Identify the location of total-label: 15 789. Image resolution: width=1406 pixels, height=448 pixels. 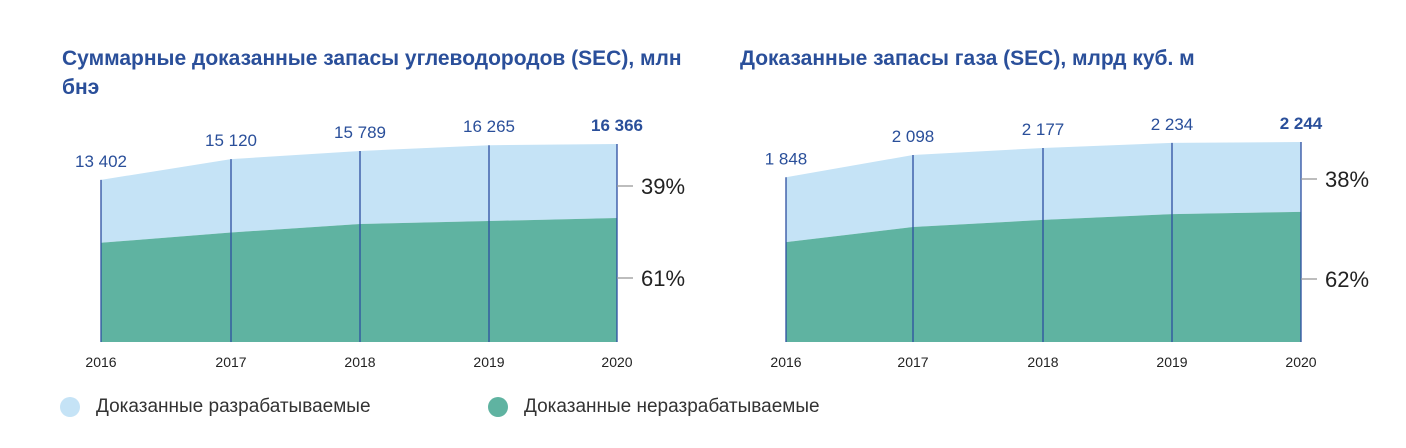
(360, 132).